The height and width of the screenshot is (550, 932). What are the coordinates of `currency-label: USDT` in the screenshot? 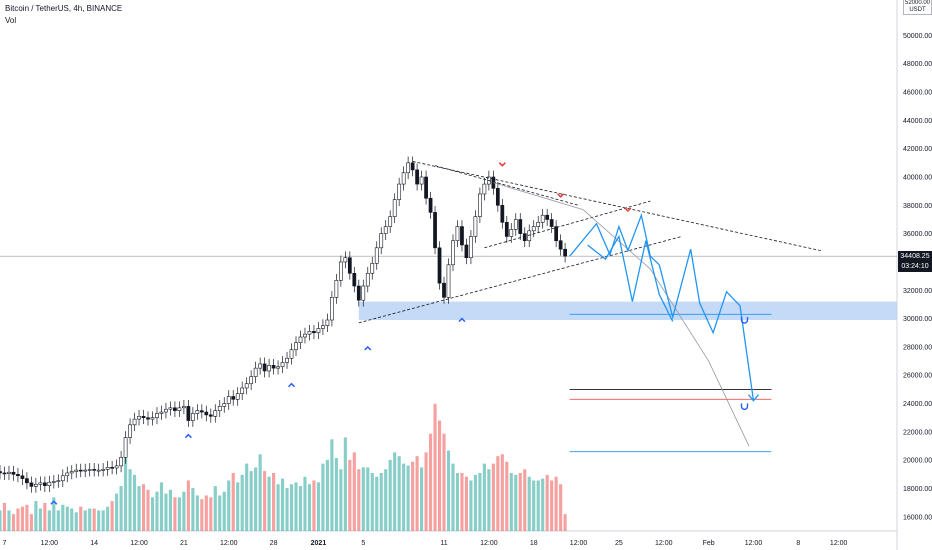 It's located at (917, 10).